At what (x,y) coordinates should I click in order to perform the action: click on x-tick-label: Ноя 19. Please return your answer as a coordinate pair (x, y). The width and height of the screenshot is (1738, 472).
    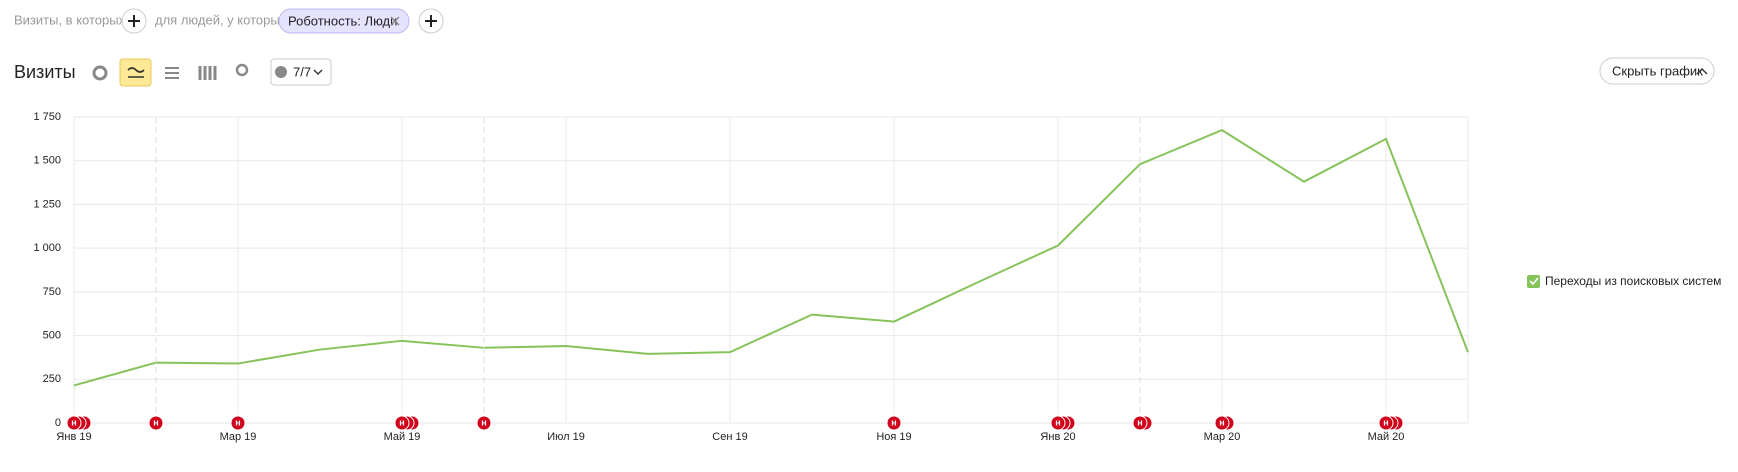
    Looking at the image, I should click on (893, 437).